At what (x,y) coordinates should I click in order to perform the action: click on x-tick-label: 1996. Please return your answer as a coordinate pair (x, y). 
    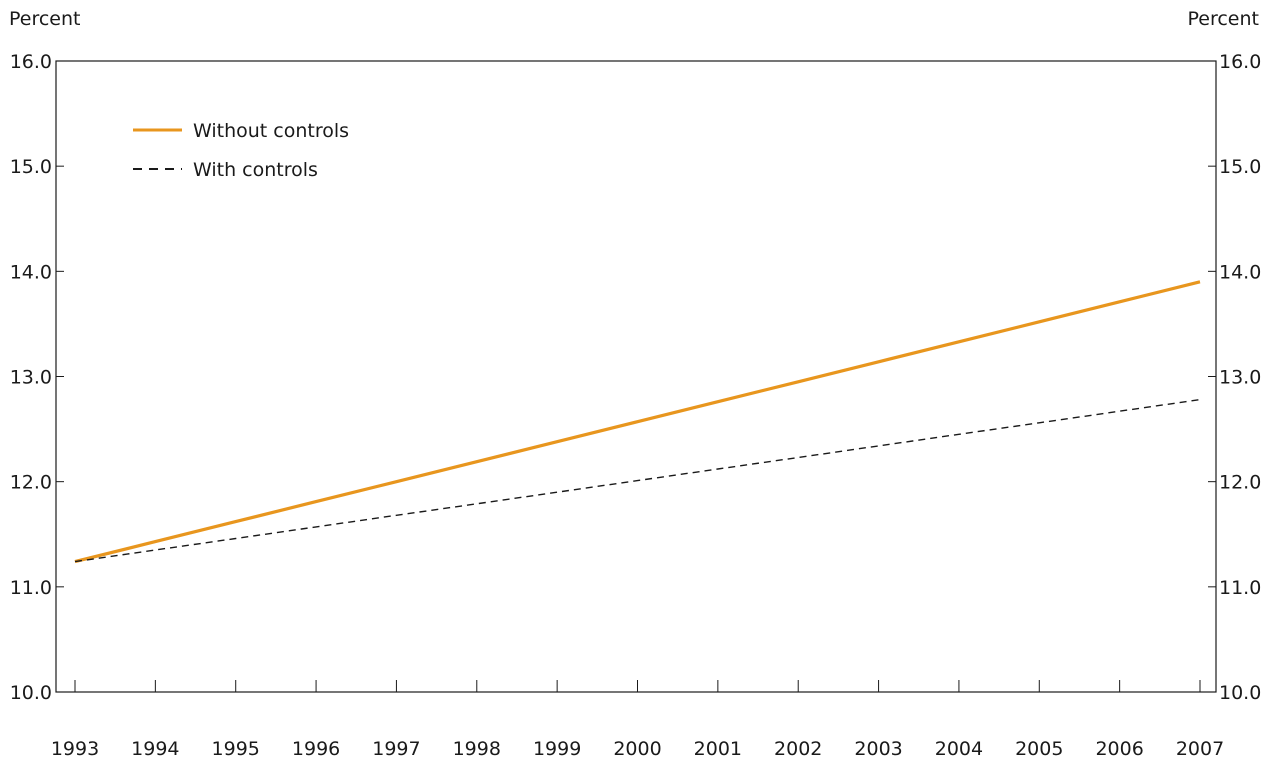
    Looking at the image, I should click on (316, 749).